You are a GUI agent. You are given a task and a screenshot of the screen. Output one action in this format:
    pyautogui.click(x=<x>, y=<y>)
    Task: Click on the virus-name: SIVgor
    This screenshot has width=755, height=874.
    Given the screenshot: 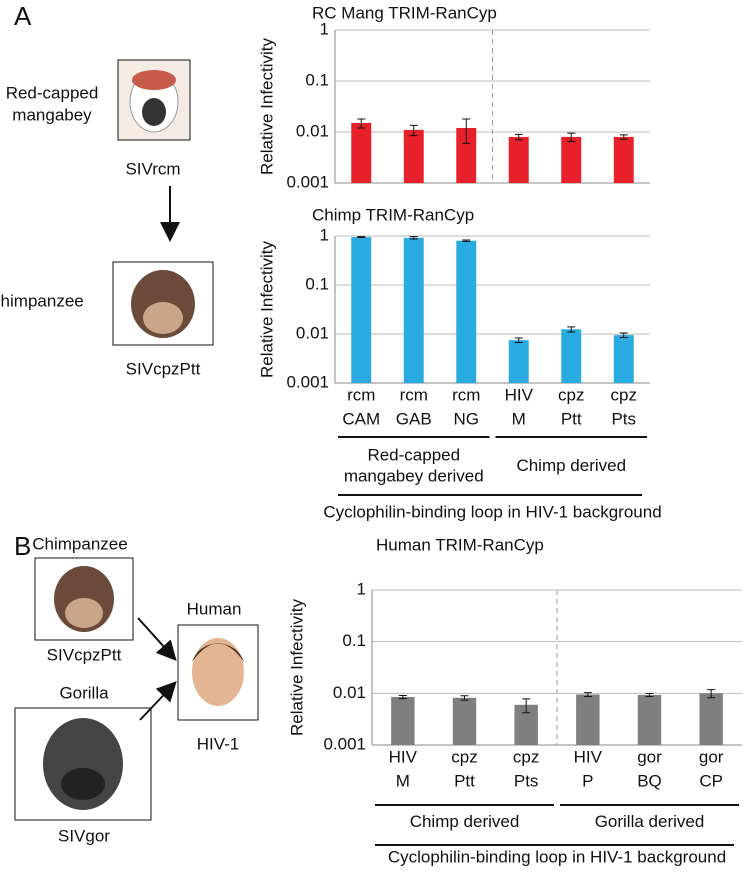 What is the action you would take?
    pyautogui.click(x=84, y=835)
    